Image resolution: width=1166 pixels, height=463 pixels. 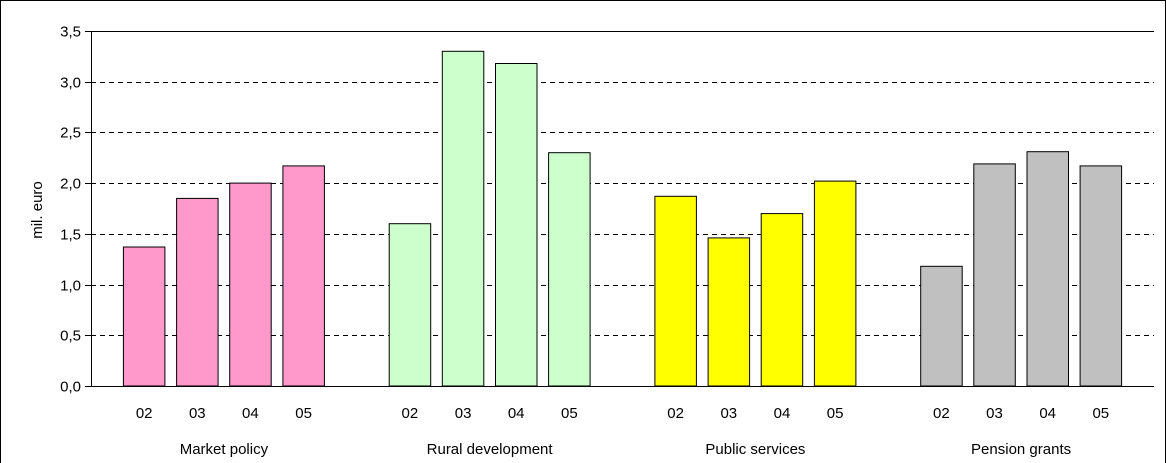 What do you see at coordinates (70, 336) in the screenshot?
I see `y-tick-label: 0,5` at bounding box center [70, 336].